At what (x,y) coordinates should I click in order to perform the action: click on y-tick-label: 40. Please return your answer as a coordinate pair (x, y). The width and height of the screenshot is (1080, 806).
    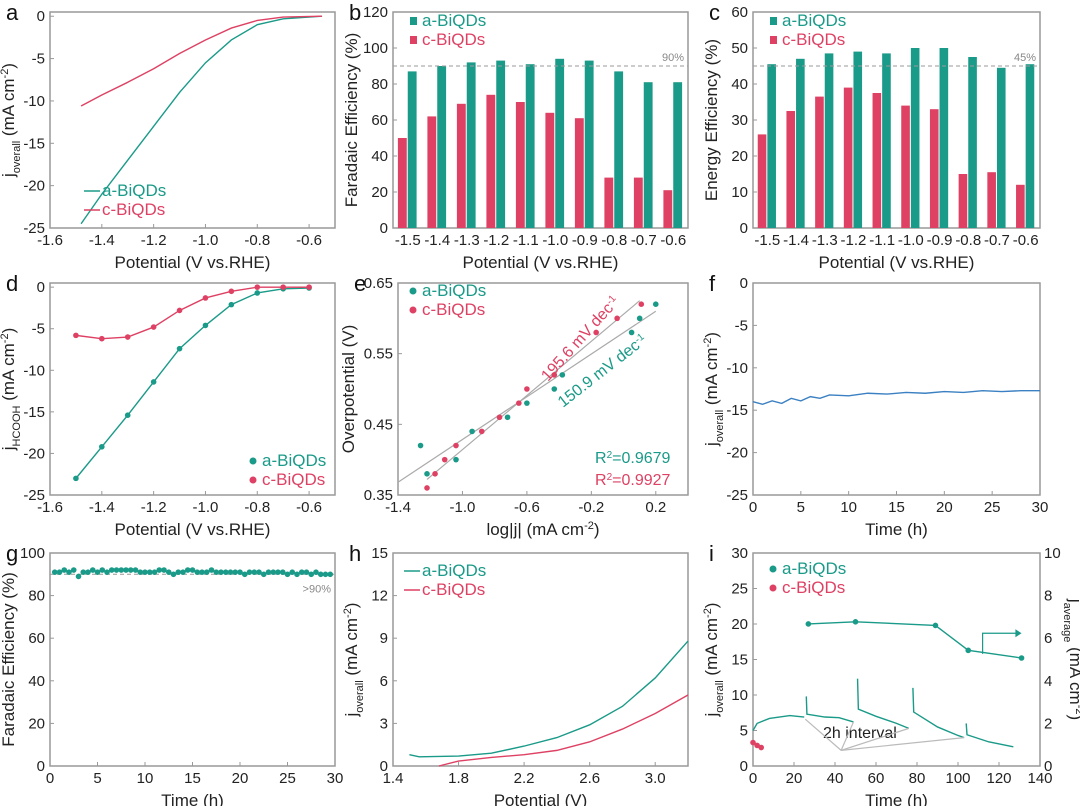
    Looking at the image, I should click on (36, 681).